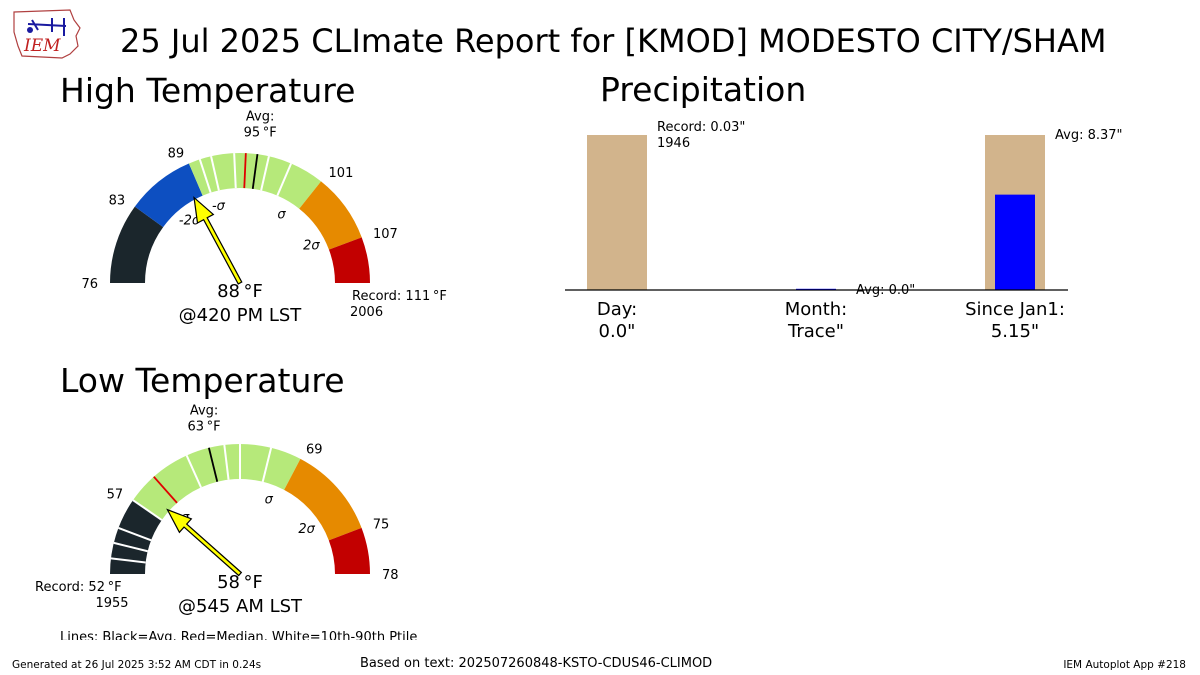  I want to click on gauge-tick-label: 69, so click(314, 449).